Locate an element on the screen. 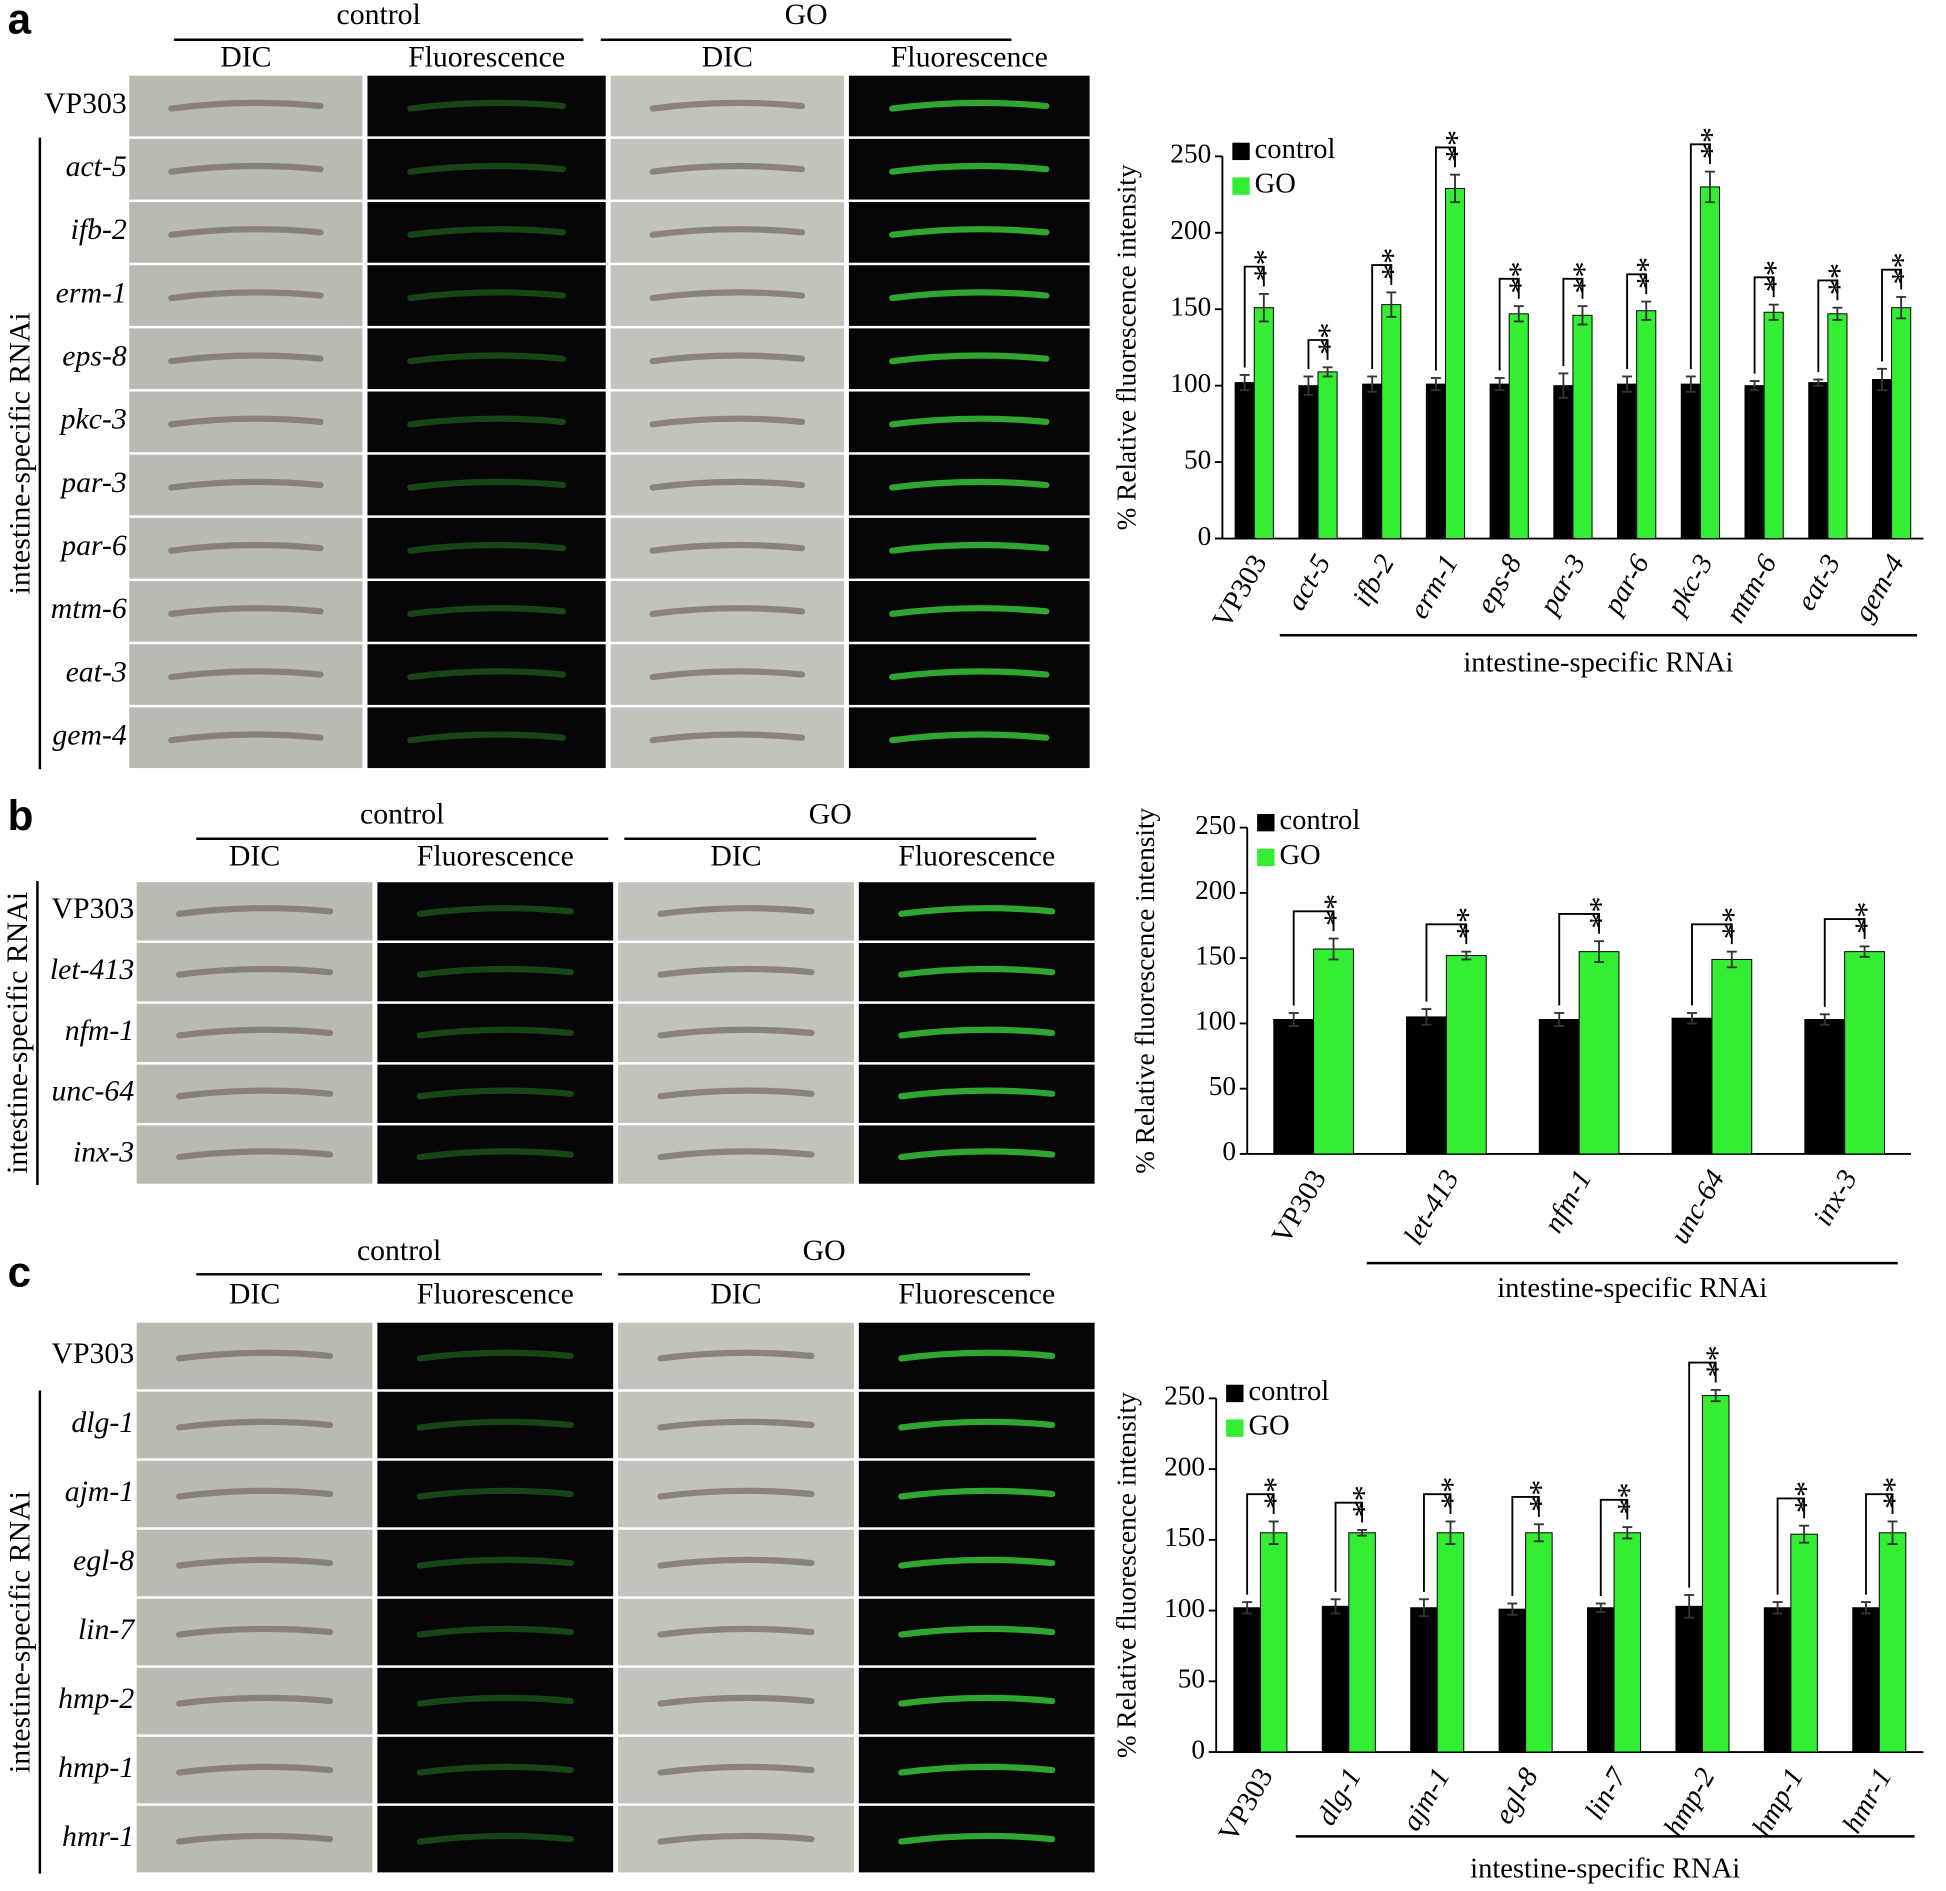  y-tick-label: 250 is located at coordinates (1184, 1396).